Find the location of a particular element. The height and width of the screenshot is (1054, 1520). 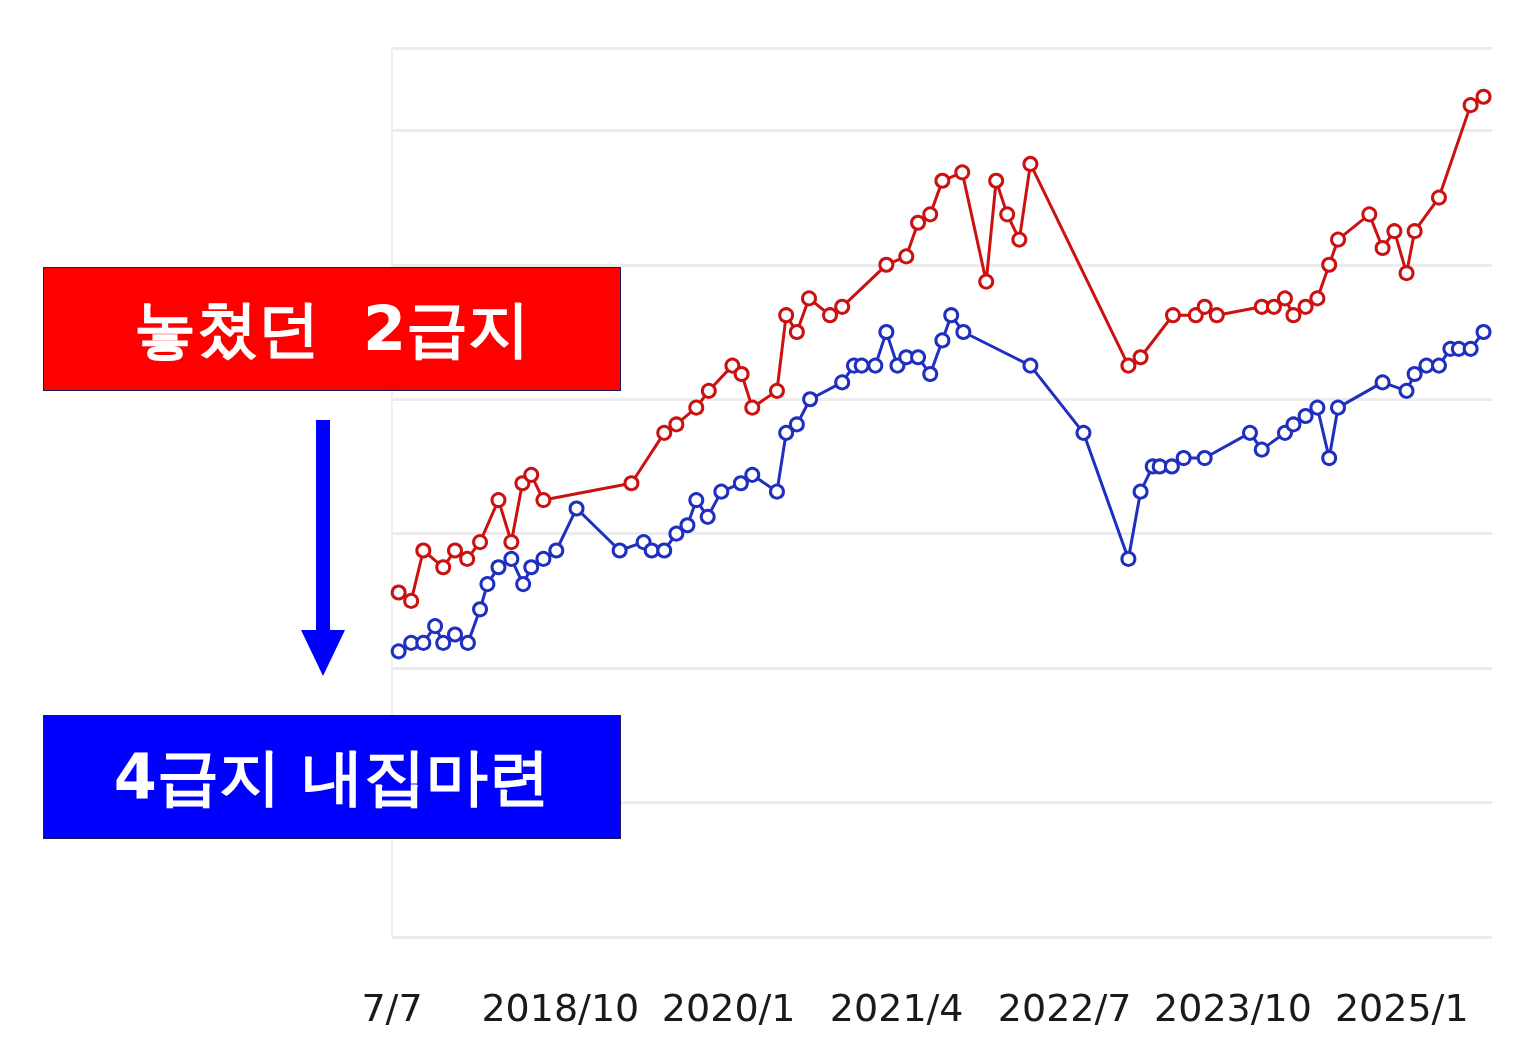

x-tick-label: 2021/4 is located at coordinates (896, 1008).